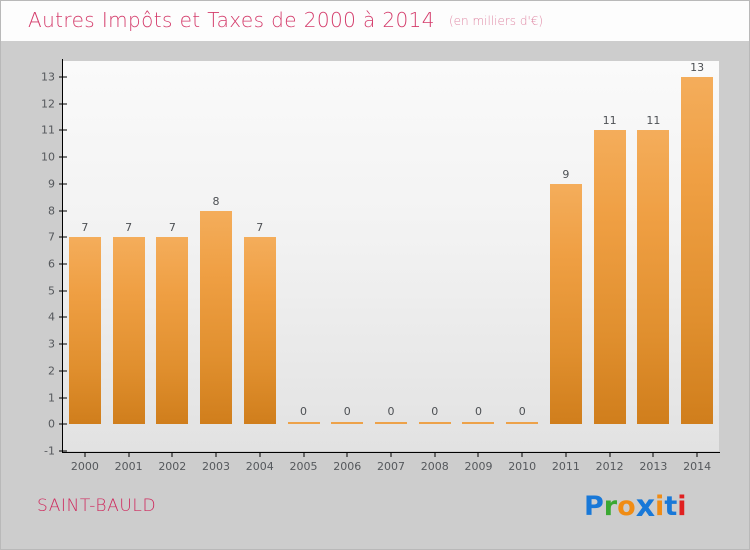 The image size is (750, 550). Describe the element at coordinates (347, 267) in the screenshot. I see `bar-group: 0 2006` at that location.